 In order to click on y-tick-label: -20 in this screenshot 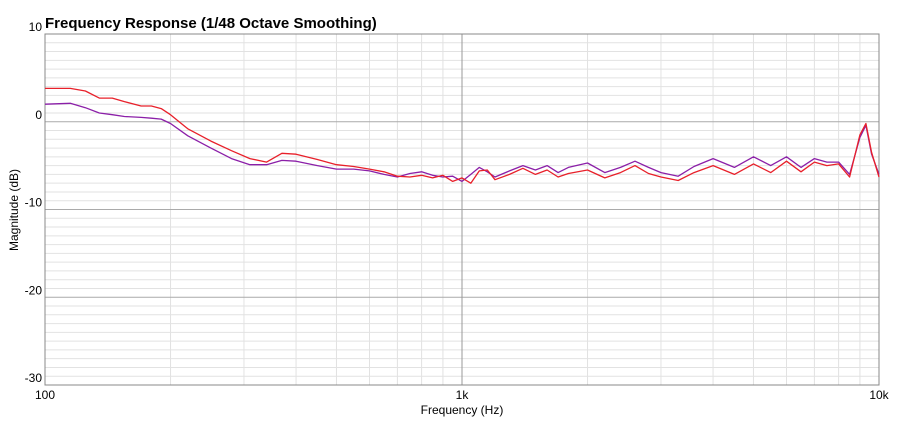, I will do `click(34, 290)`.